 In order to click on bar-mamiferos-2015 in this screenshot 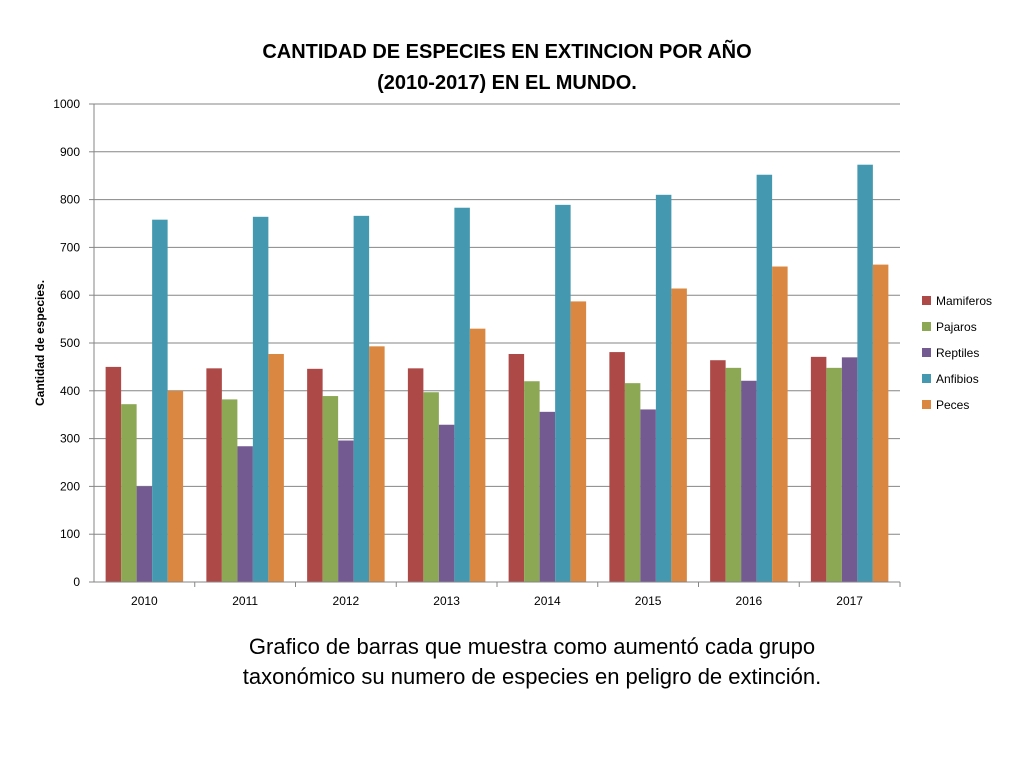, I will do `click(617, 467)`.